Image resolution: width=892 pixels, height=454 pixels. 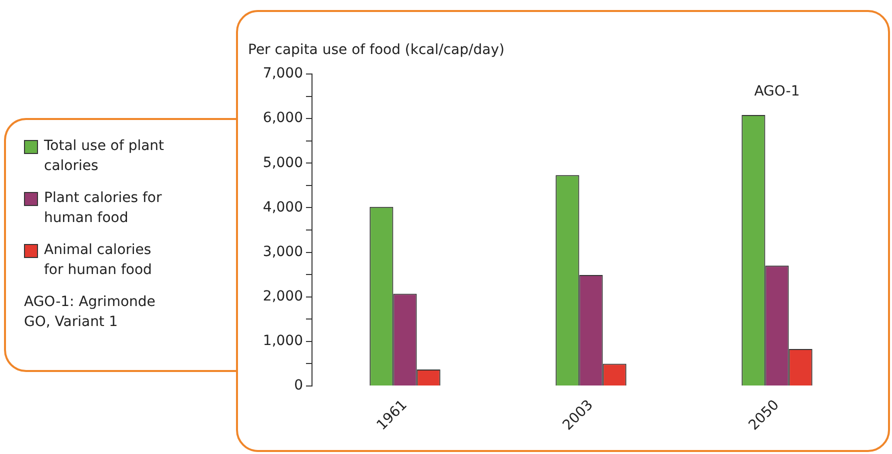 What do you see at coordinates (282, 296) in the screenshot?
I see `y-tick-label: 2,000` at bounding box center [282, 296].